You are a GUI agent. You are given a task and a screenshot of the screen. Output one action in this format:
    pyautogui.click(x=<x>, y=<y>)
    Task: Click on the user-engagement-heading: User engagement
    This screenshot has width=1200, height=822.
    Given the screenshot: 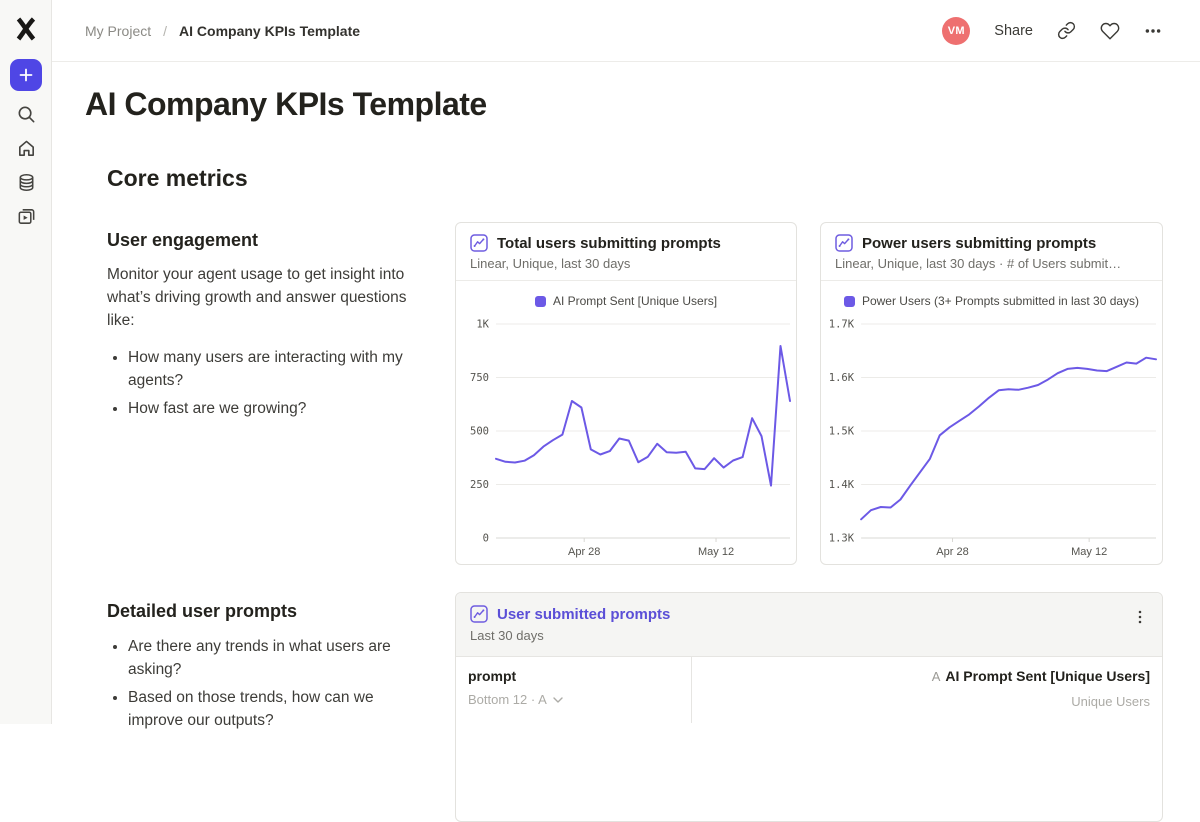 What is the action you would take?
    pyautogui.click(x=183, y=240)
    